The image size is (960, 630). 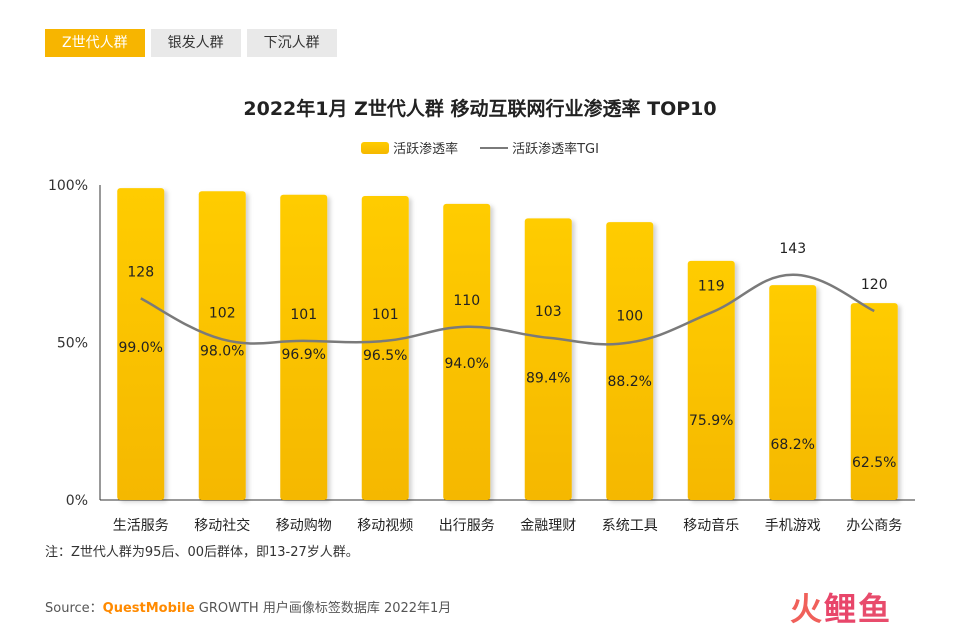 I want to click on legend-line-label: 活跃渗透率TGI, so click(x=555, y=149).